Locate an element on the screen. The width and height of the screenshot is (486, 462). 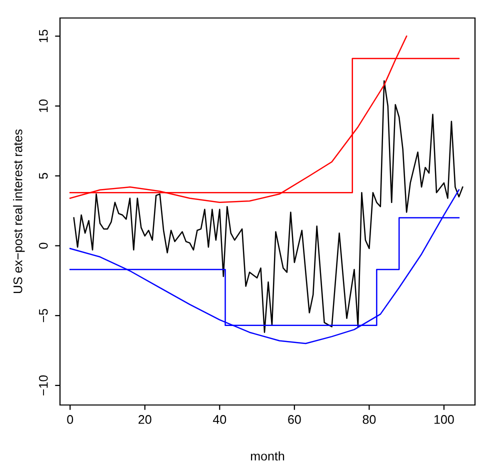
x-tick-label: 0 is located at coordinates (70, 419).